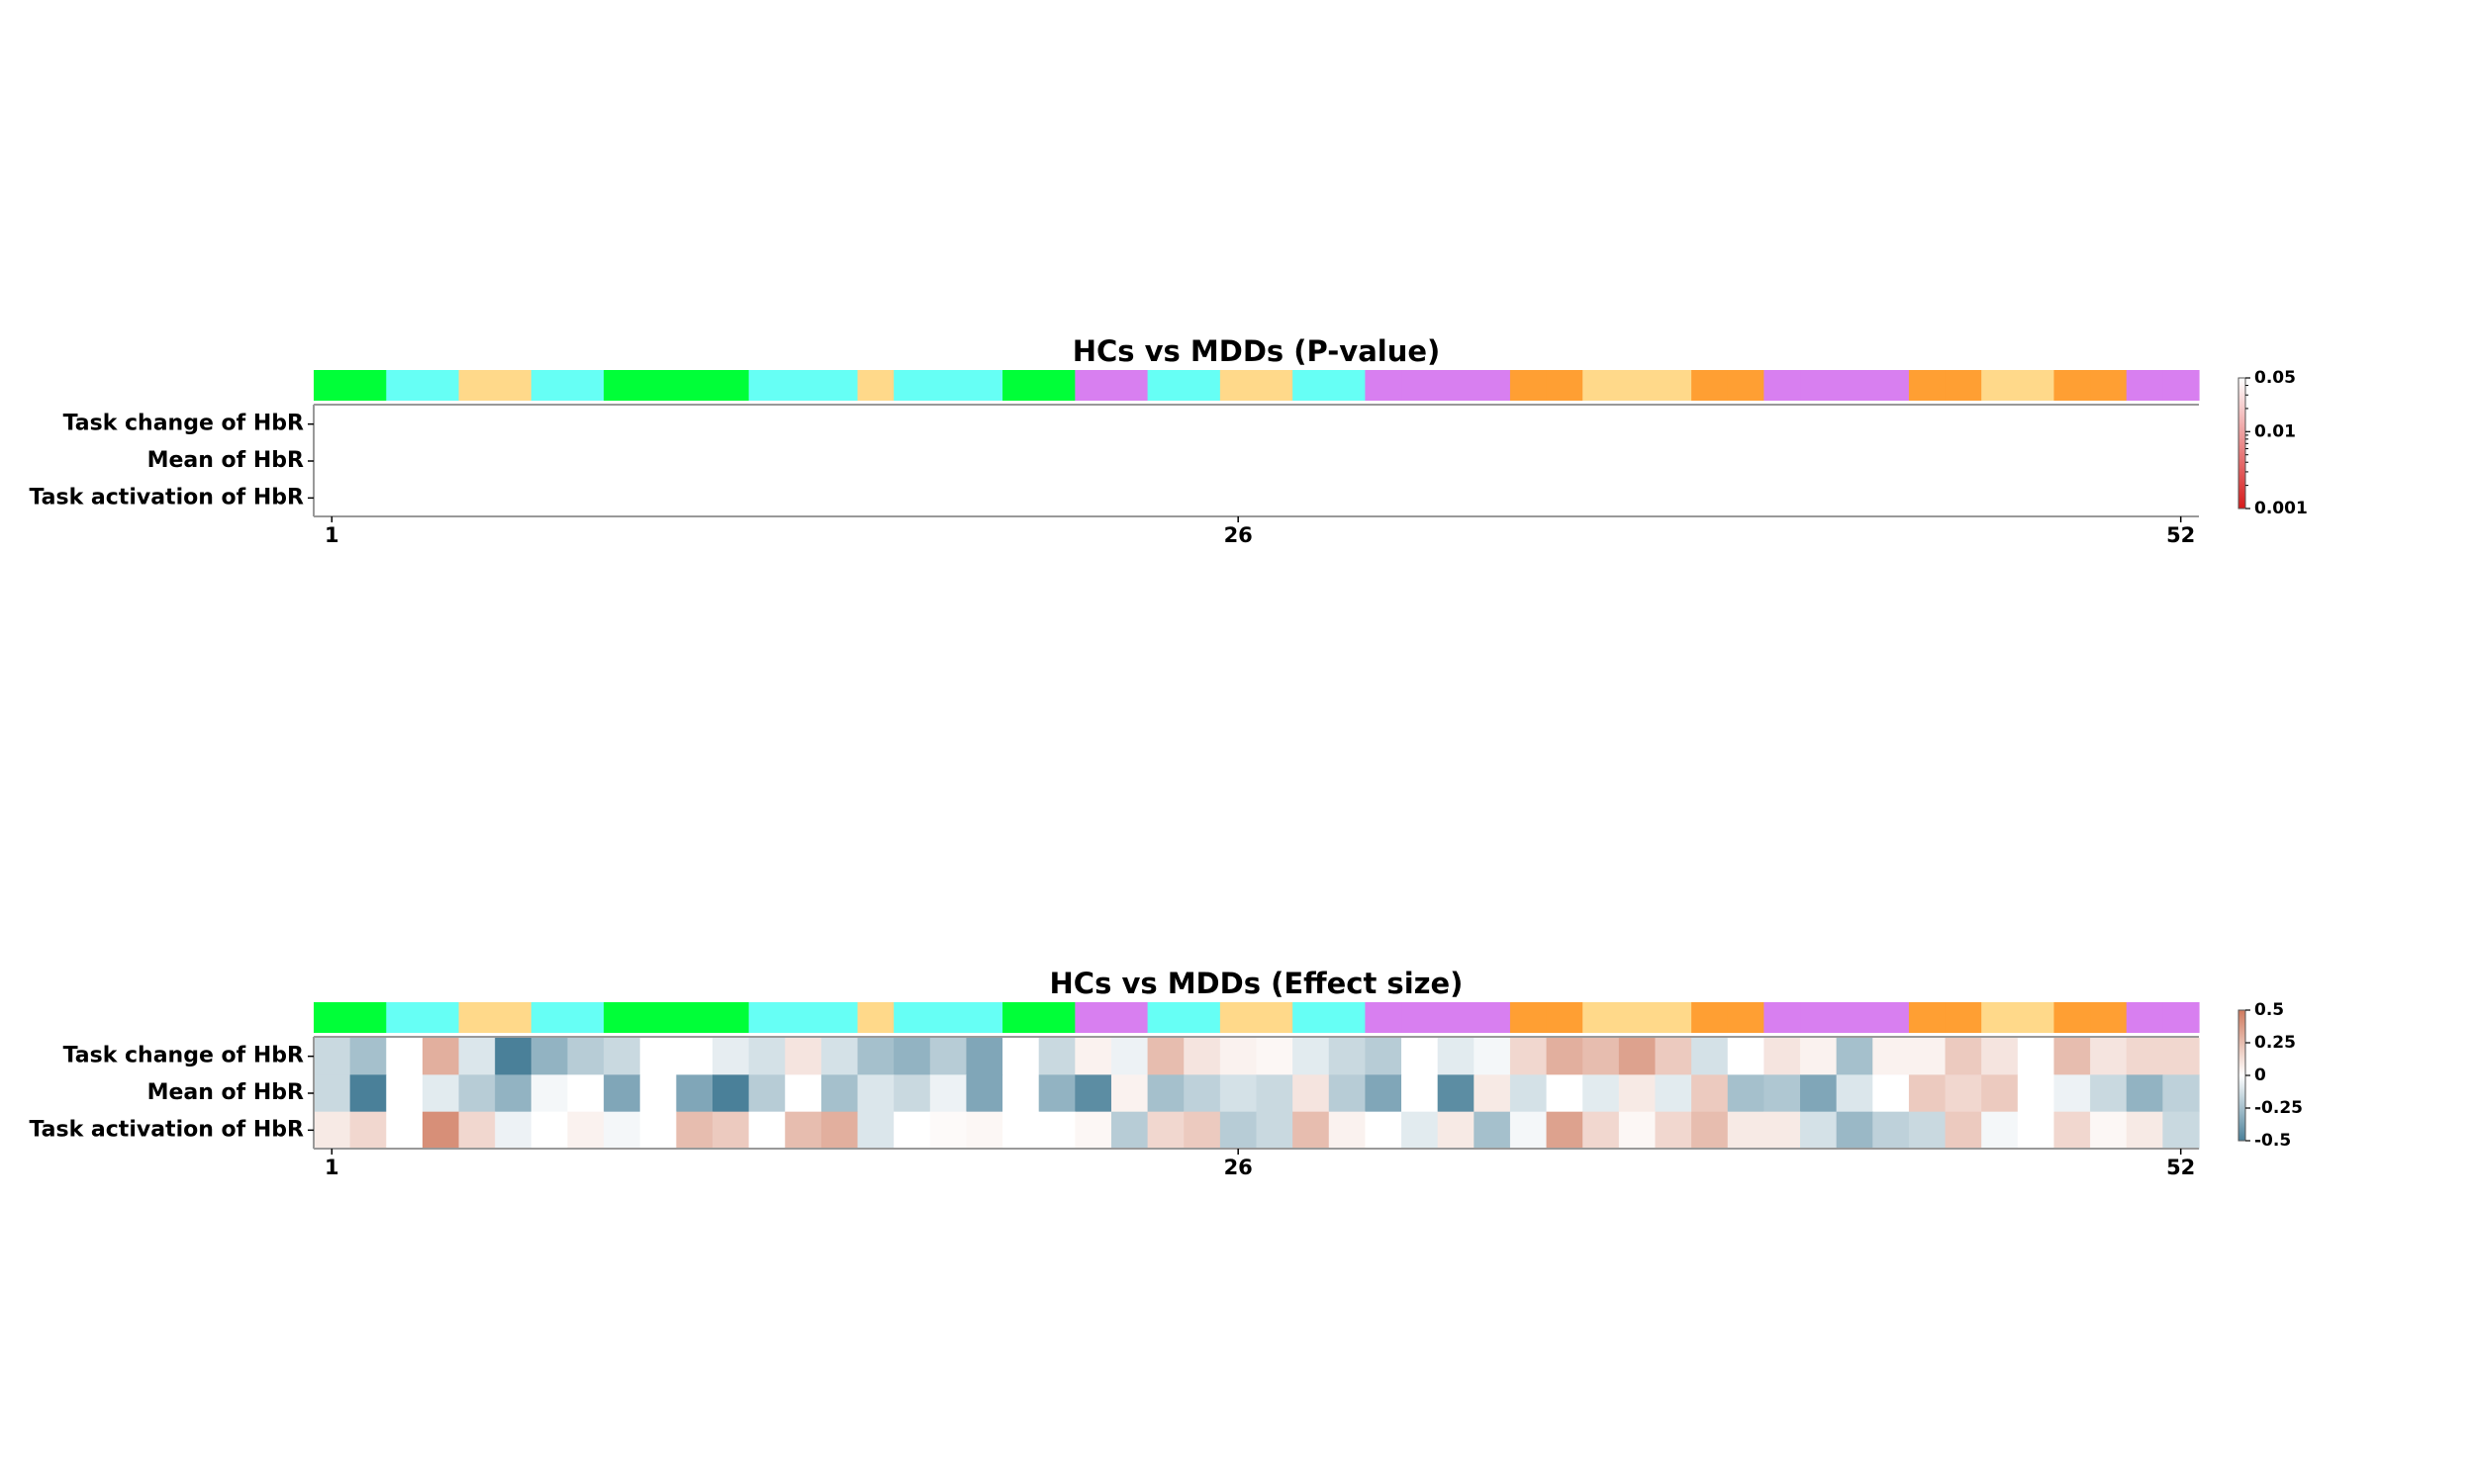 The width and height of the screenshot is (2474, 1484). Describe the element at coordinates (332, 1167) in the screenshot. I see `x-tick-label: 1` at that location.